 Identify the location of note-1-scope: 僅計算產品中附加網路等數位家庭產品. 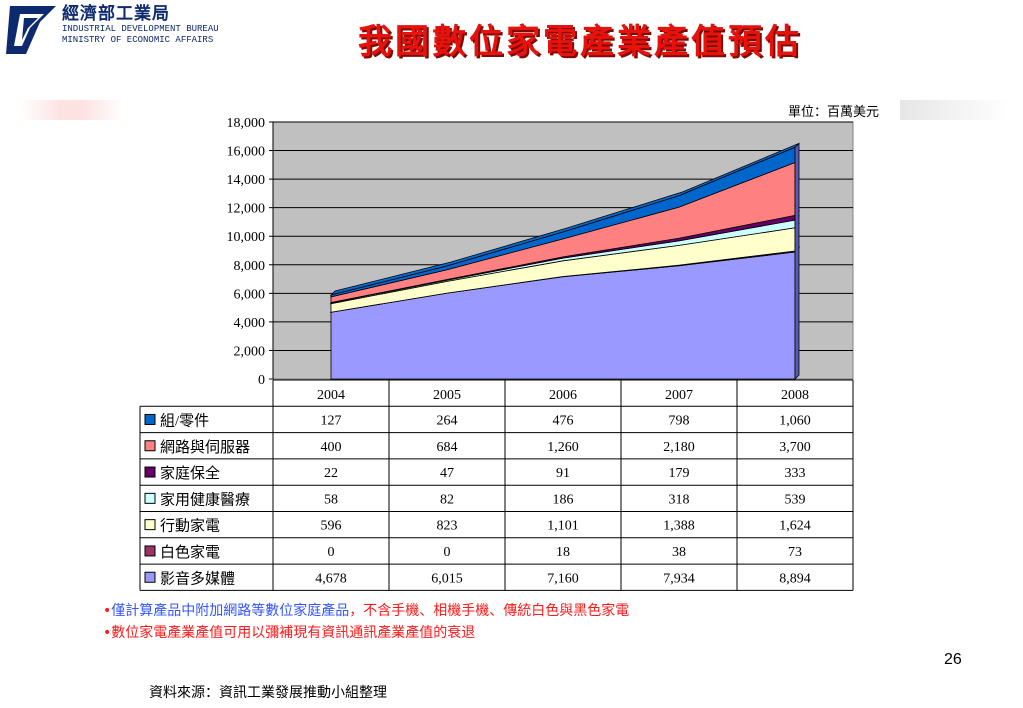
(230, 611).